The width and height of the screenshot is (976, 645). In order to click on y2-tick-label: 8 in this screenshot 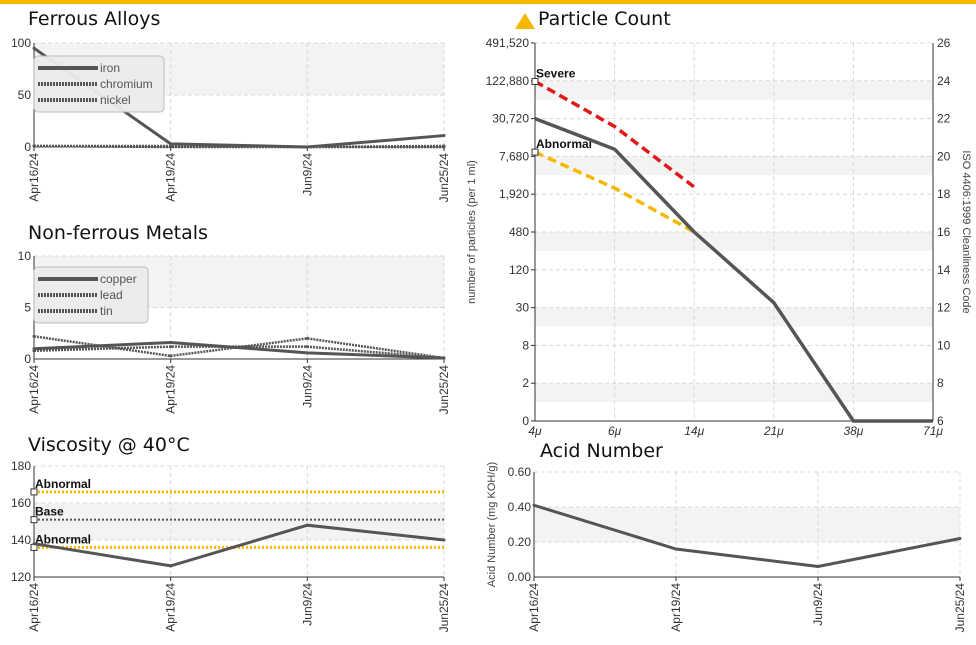, I will do `click(940, 383)`.